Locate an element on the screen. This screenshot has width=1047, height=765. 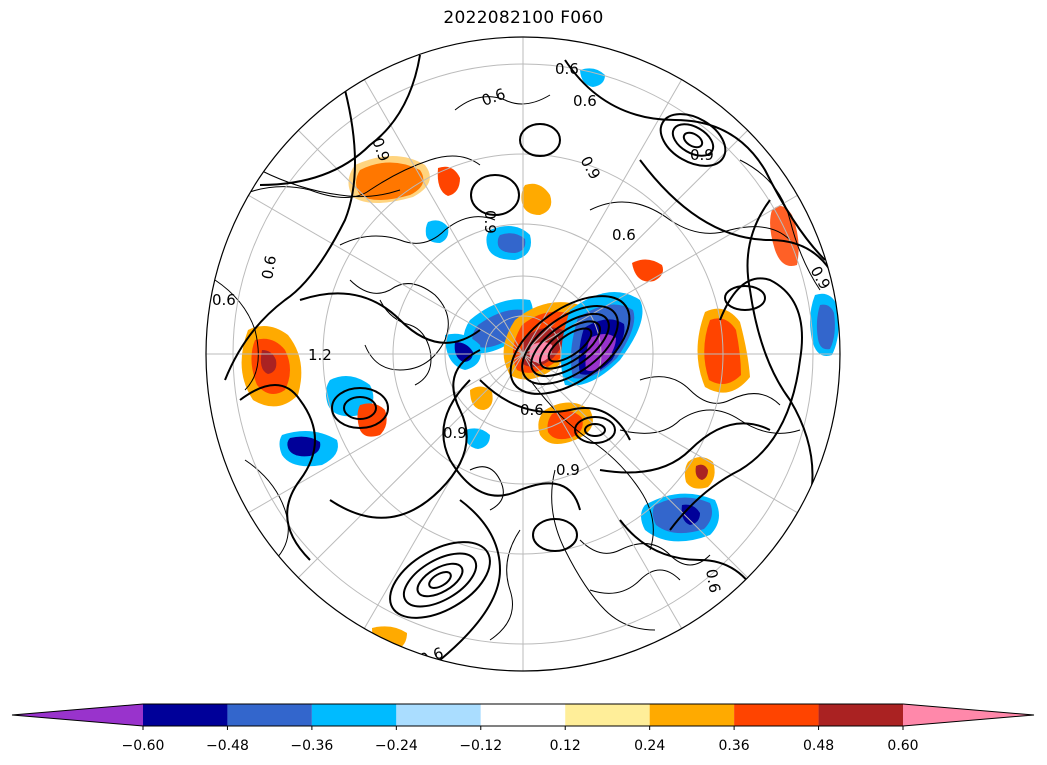
colorbar-extend-high is located at coordinates (968, 715).